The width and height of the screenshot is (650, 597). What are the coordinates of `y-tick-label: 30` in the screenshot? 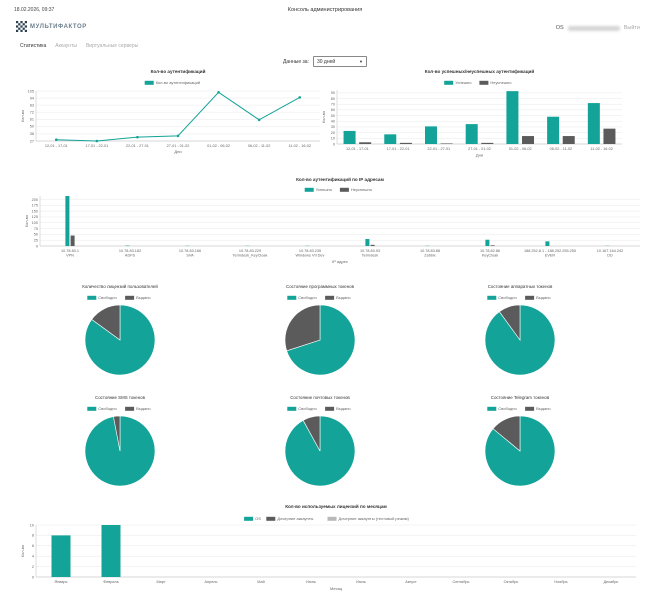 It's located at (333, 127).